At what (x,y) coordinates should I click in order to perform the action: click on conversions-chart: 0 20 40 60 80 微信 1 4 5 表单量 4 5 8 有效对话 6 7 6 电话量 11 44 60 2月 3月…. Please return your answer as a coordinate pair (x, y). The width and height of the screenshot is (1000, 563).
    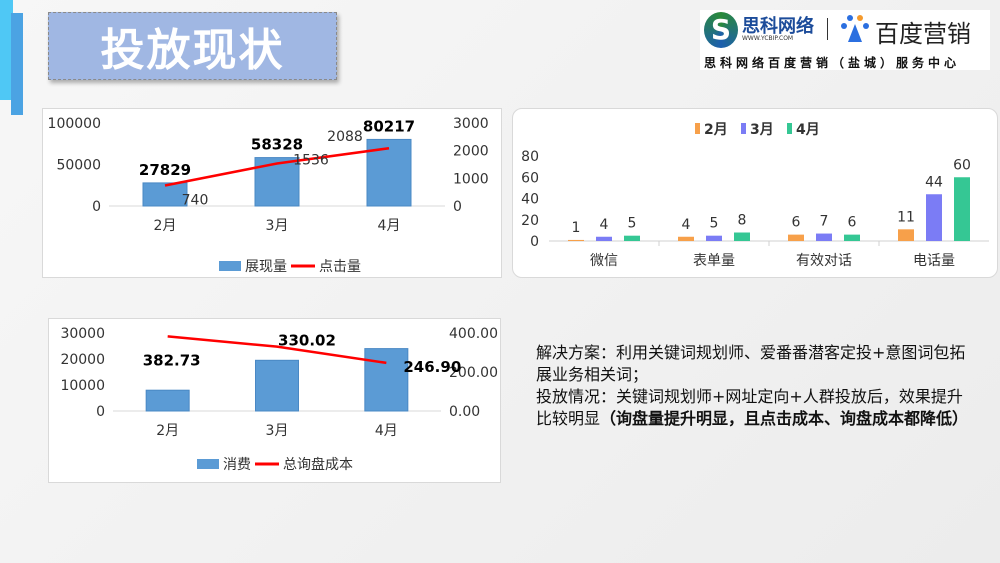
    Looking at the image, I should click on (755, 193).